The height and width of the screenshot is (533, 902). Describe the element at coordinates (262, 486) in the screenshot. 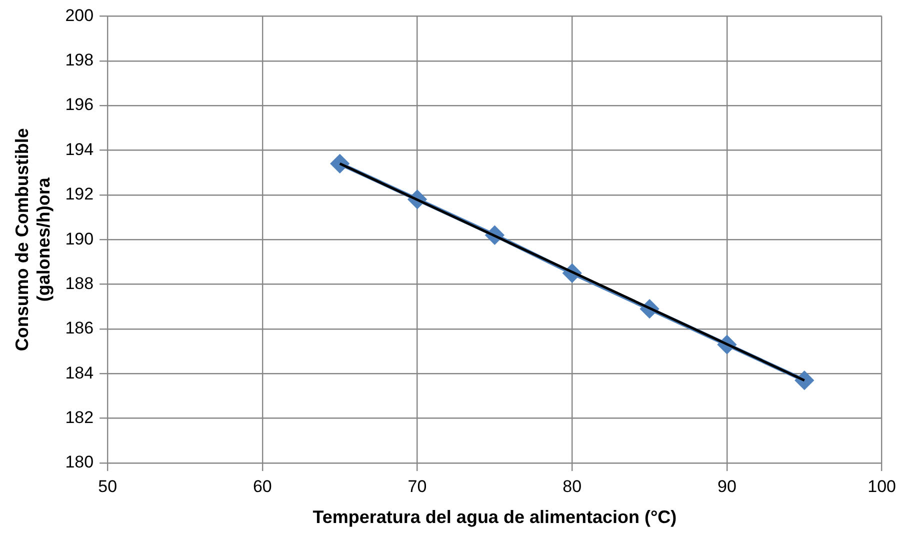

I see `x-tick-label: 60` at that location.